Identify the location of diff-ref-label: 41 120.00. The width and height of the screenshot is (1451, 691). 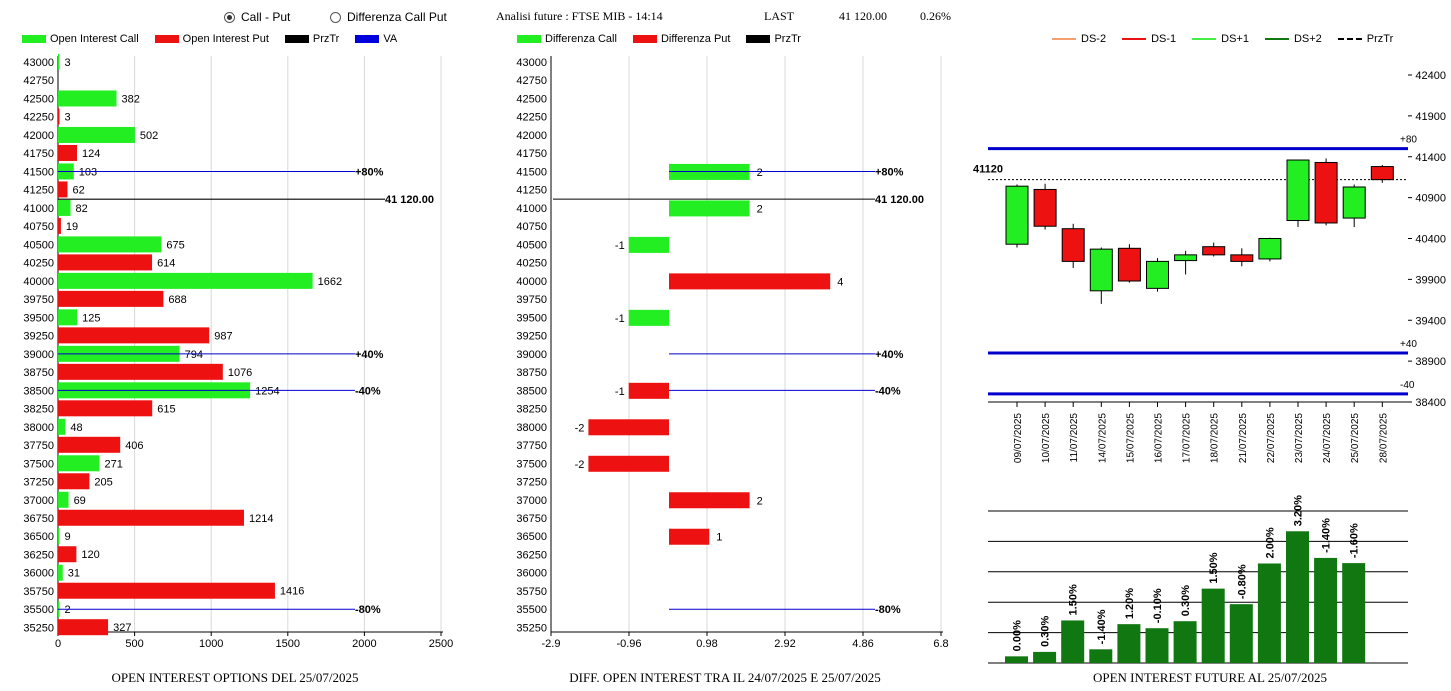
(899, 200).